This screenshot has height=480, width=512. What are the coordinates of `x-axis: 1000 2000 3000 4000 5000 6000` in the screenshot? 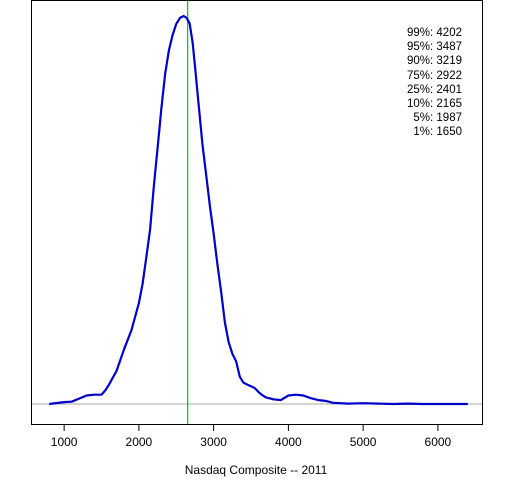 It's located at (251, 436).